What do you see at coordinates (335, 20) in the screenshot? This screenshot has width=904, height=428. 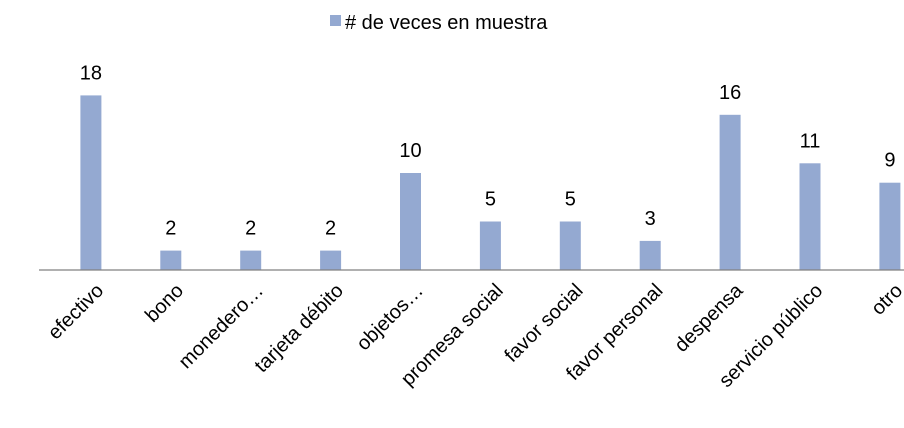 I see `legend-swatch` at bounding box center [335, 20].